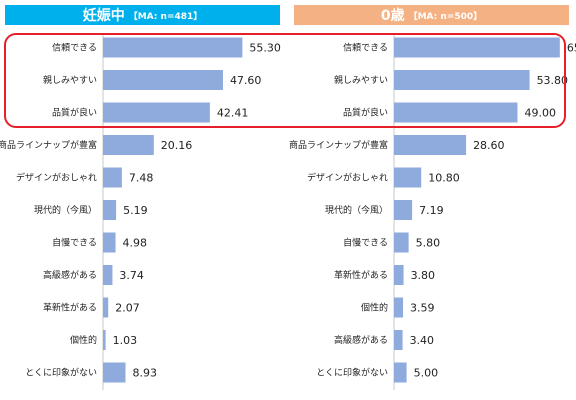  Describe the element at coordinates (135, 243) in the screenshot. I see `value-label: 4.98` at that location.